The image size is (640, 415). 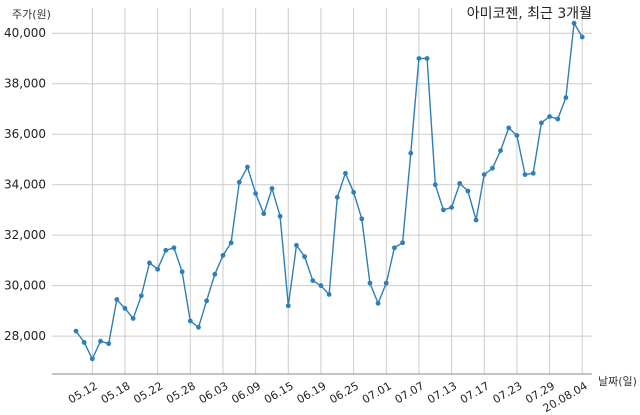 What do you see at coordinates (25, 84) in the screenshot?
I see `y-tick-label: 38,000` at bounding box center [25, 84].